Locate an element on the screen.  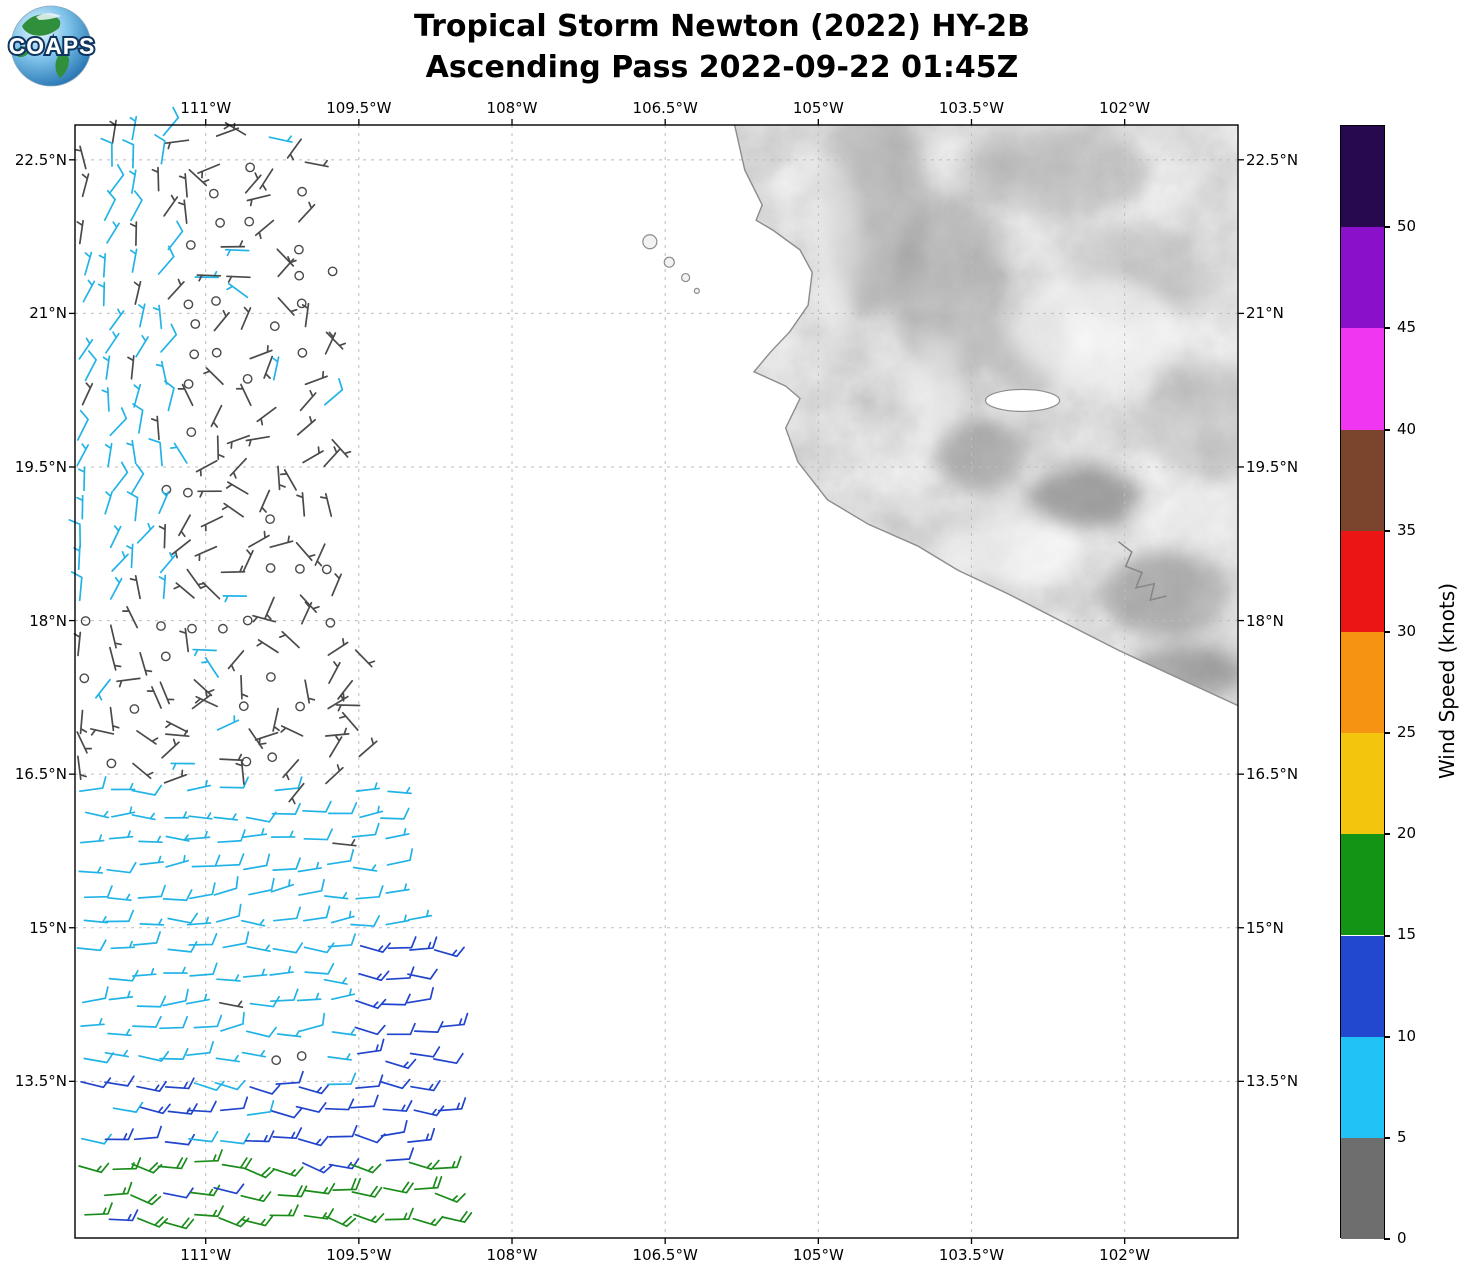
colorbar-segment is located at coordinates (1362, 1188).